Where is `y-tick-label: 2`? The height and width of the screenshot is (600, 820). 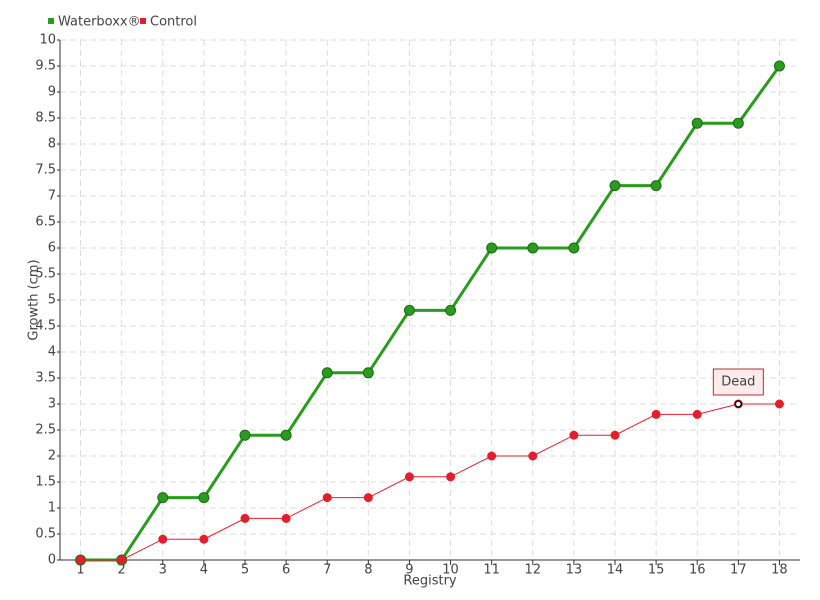
y-tick-label: 2 is located at coordinates (52, 456).